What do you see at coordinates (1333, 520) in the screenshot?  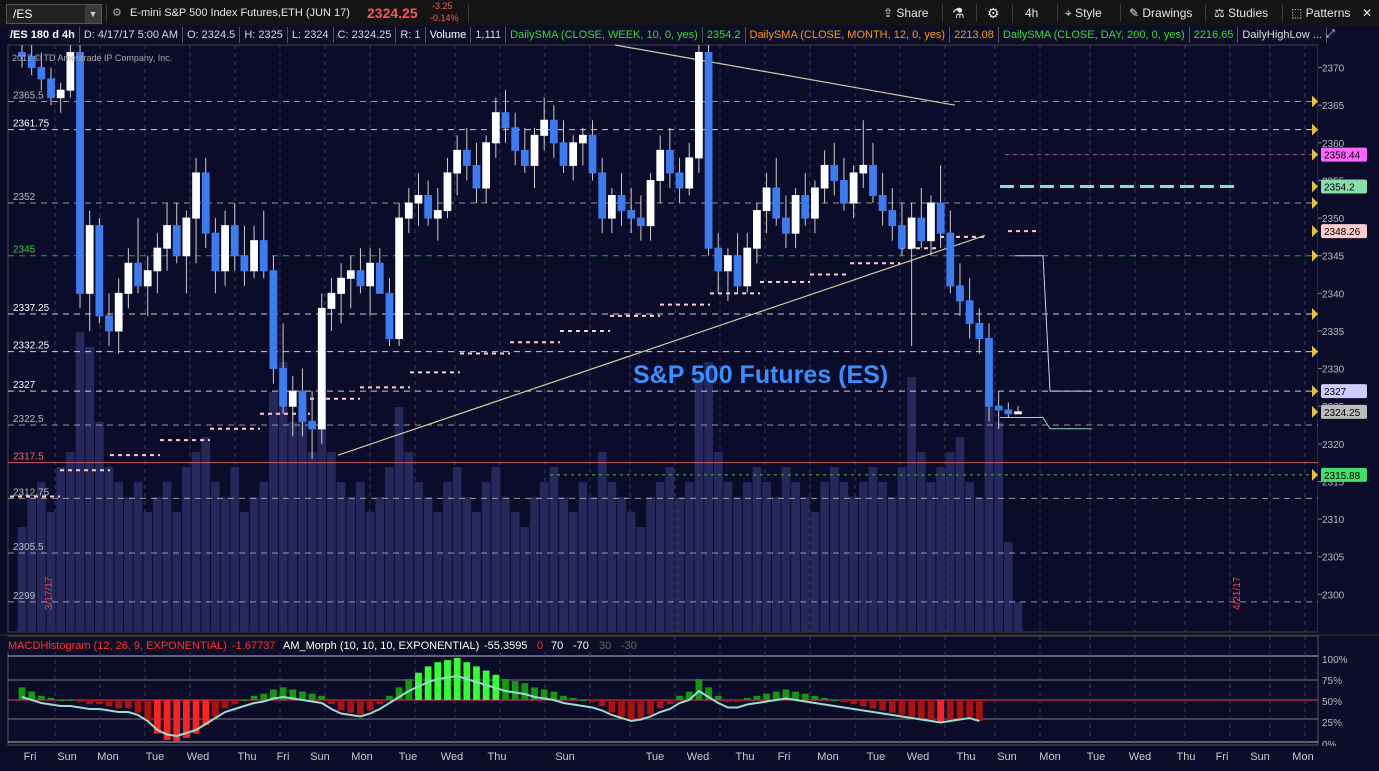 I see `axis-tick-label: 2310` at bounding box center [1333, 520].